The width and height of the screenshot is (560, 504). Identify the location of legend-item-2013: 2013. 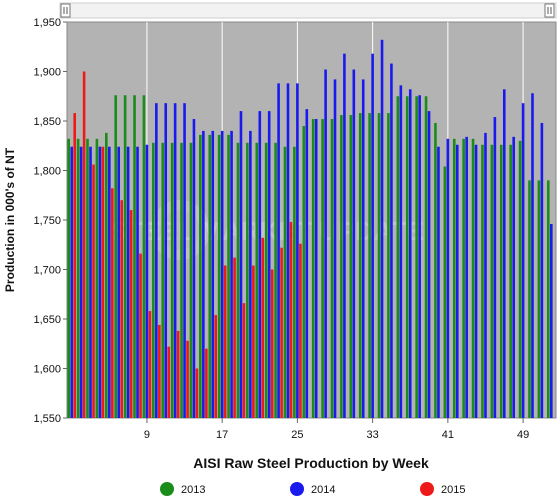
(182, 489).